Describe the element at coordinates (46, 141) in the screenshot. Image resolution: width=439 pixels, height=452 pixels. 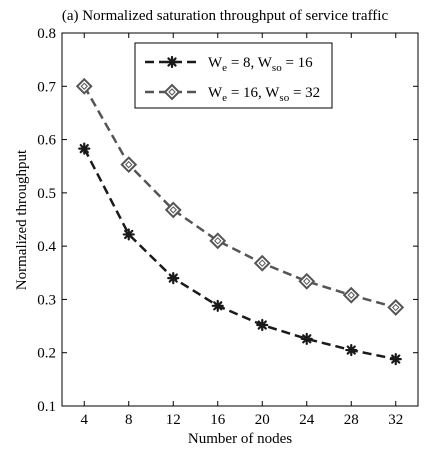
I see `y-tick-label: 0.6` at that location.